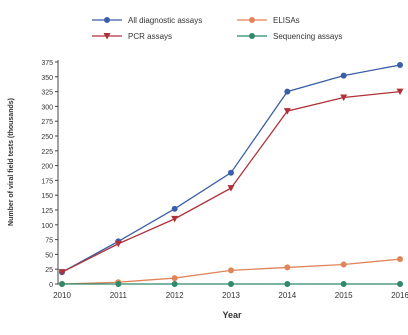 This screenshot has width=408, height=335. Describe the element at coordinates (307, 36) in the screenshot. I see `legend-label: Sequencing assays` at that location.